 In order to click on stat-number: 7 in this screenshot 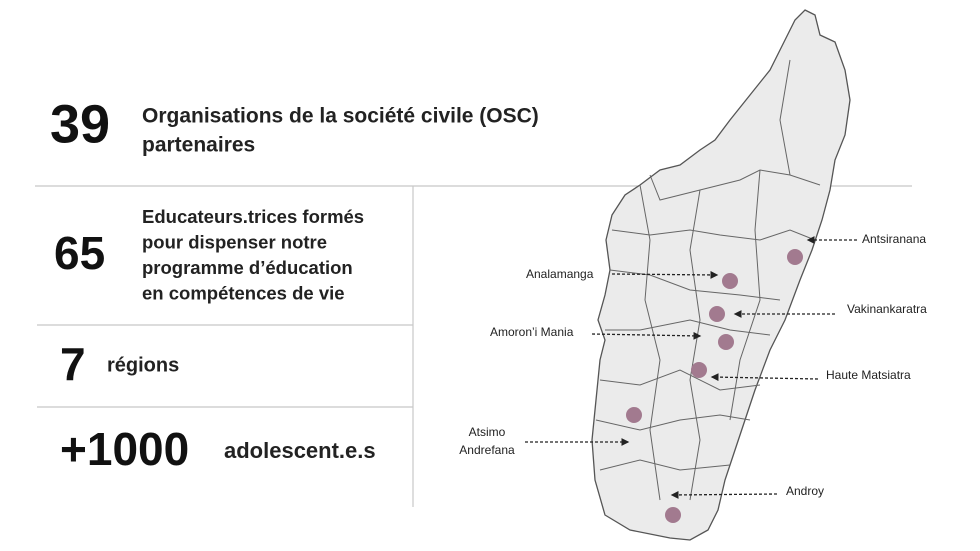, I will do `click(73, 364)`.